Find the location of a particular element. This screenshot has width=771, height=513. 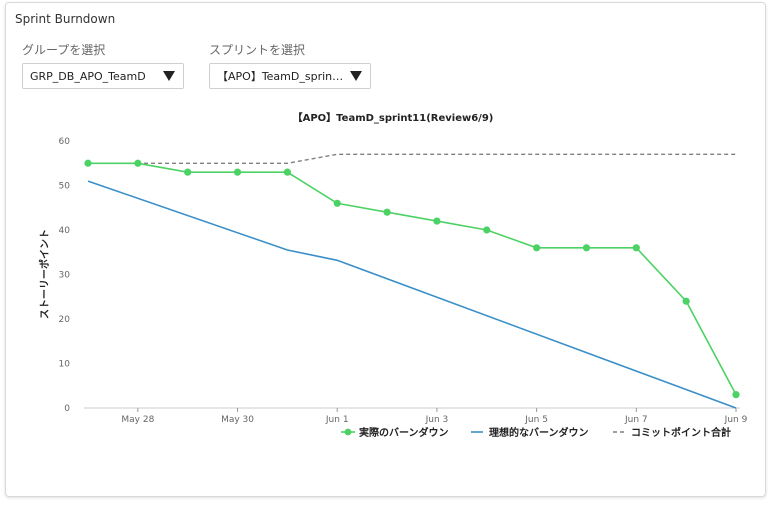

y-tick-label: 50 is located at coordinates (65, 187).